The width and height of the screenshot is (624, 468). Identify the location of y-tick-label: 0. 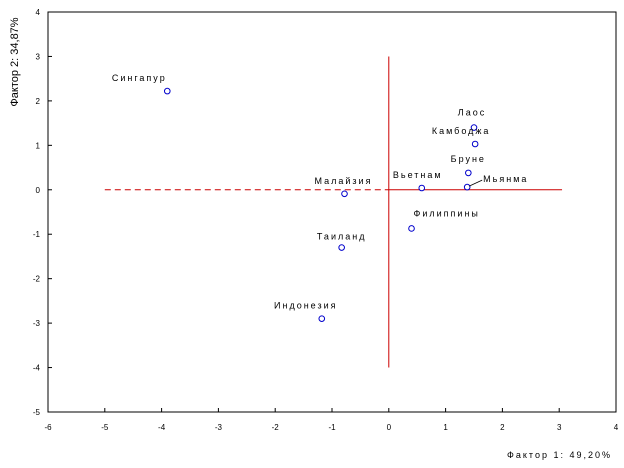
(38, 190).